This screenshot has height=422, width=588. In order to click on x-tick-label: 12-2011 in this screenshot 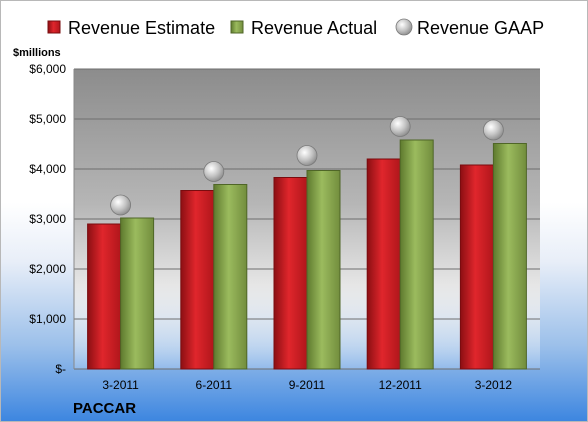, I will do `click(400, 385)`.